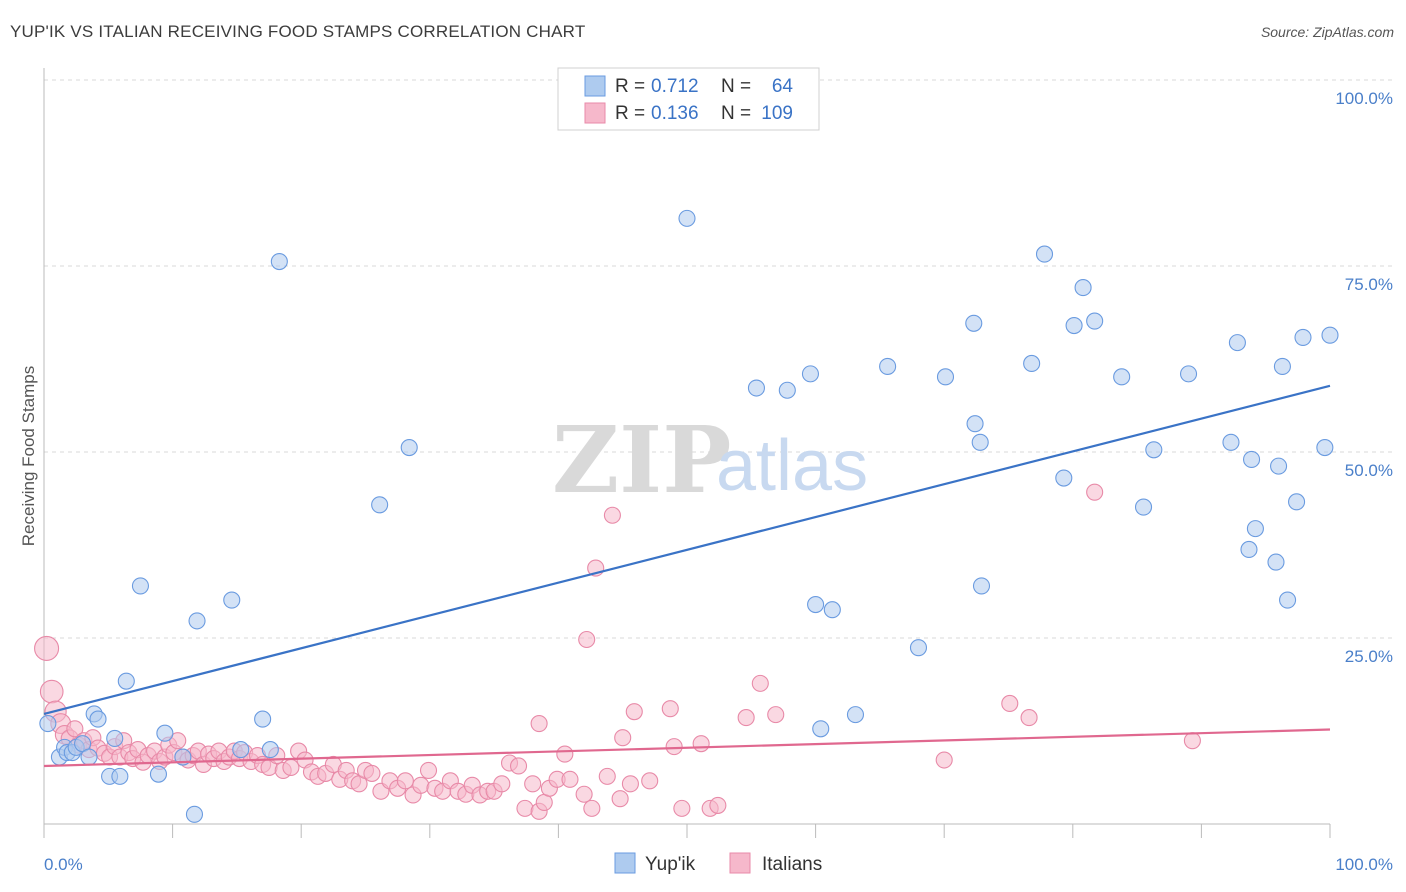 This screenshot has height=892, width=1406. What do you see at coordinates (792, 864) in the screenshot?
I see `italians-bottom-label: Italians` at bounding box center [792, 864].